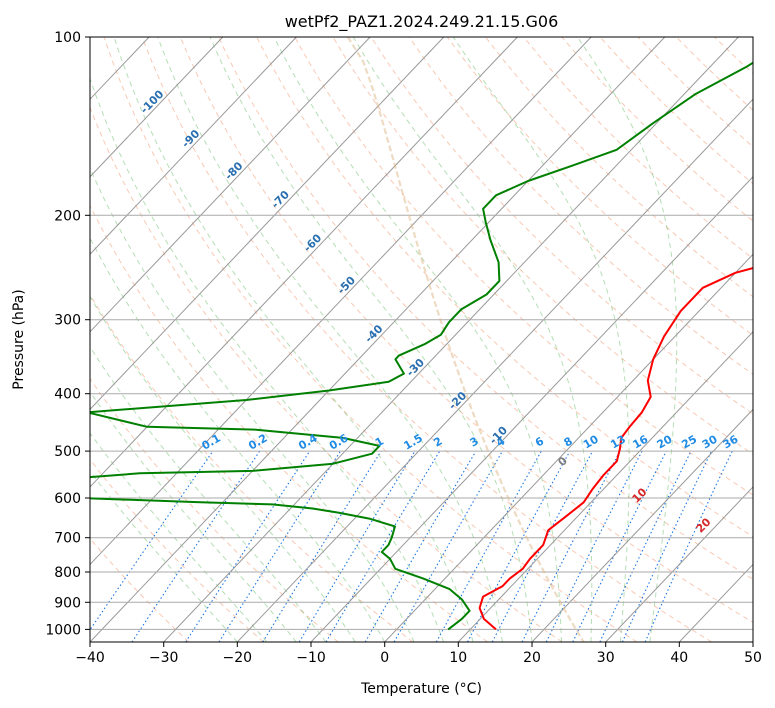 This screenshot has width=775, height=708. Describe the element at coordinates (238, 658) in the screenshot. I see `x-tick-label: −20` at that location.